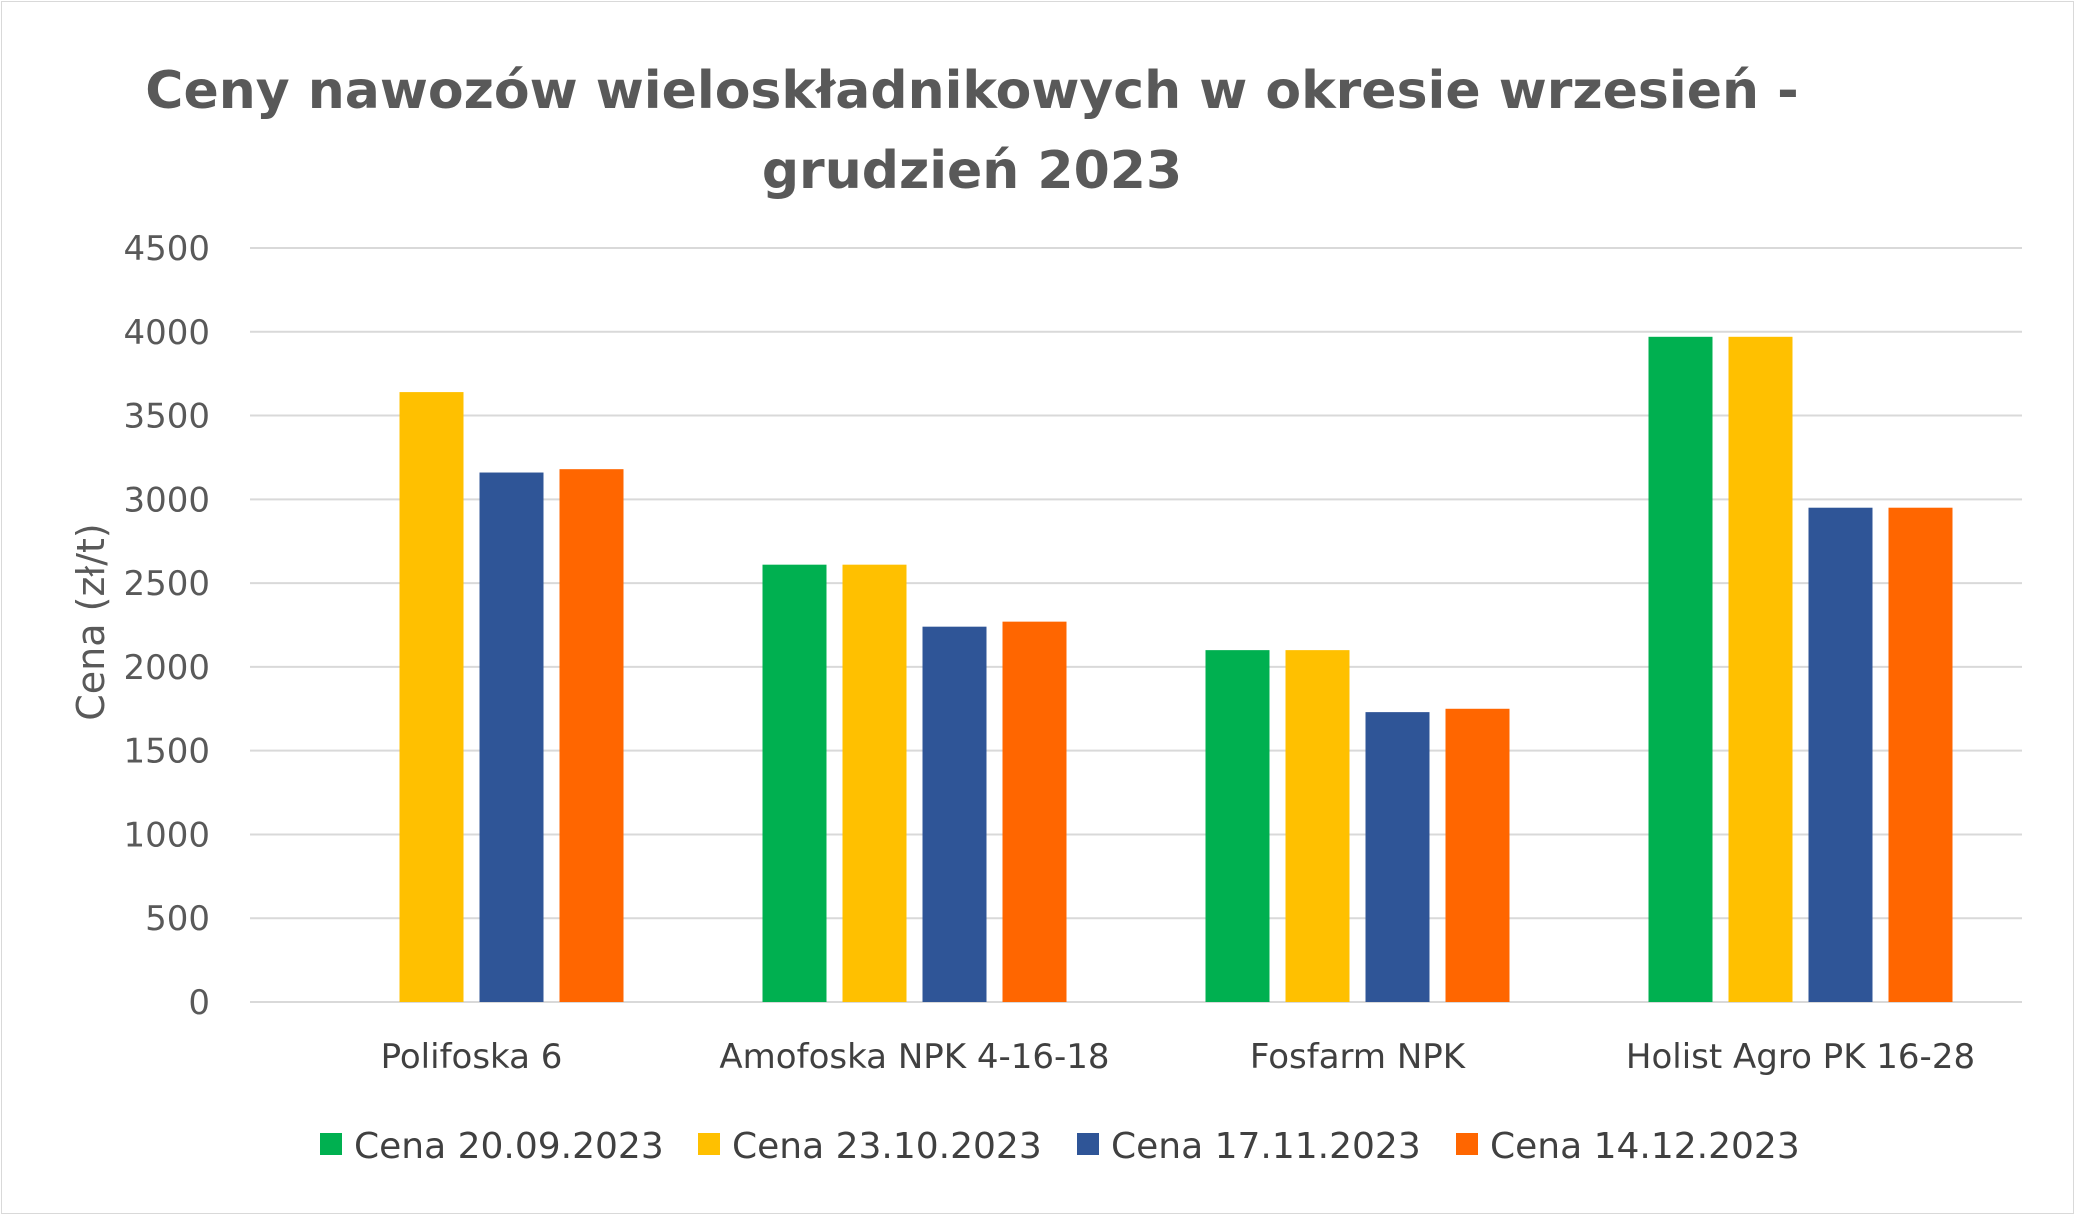 The height and width of the screenshot is (1215, 2075). What do you see at coordinates (472, 1057) in the screenshot?
I see `x-tick-label: Polifoska 6` at bounding box center [472, 1057].